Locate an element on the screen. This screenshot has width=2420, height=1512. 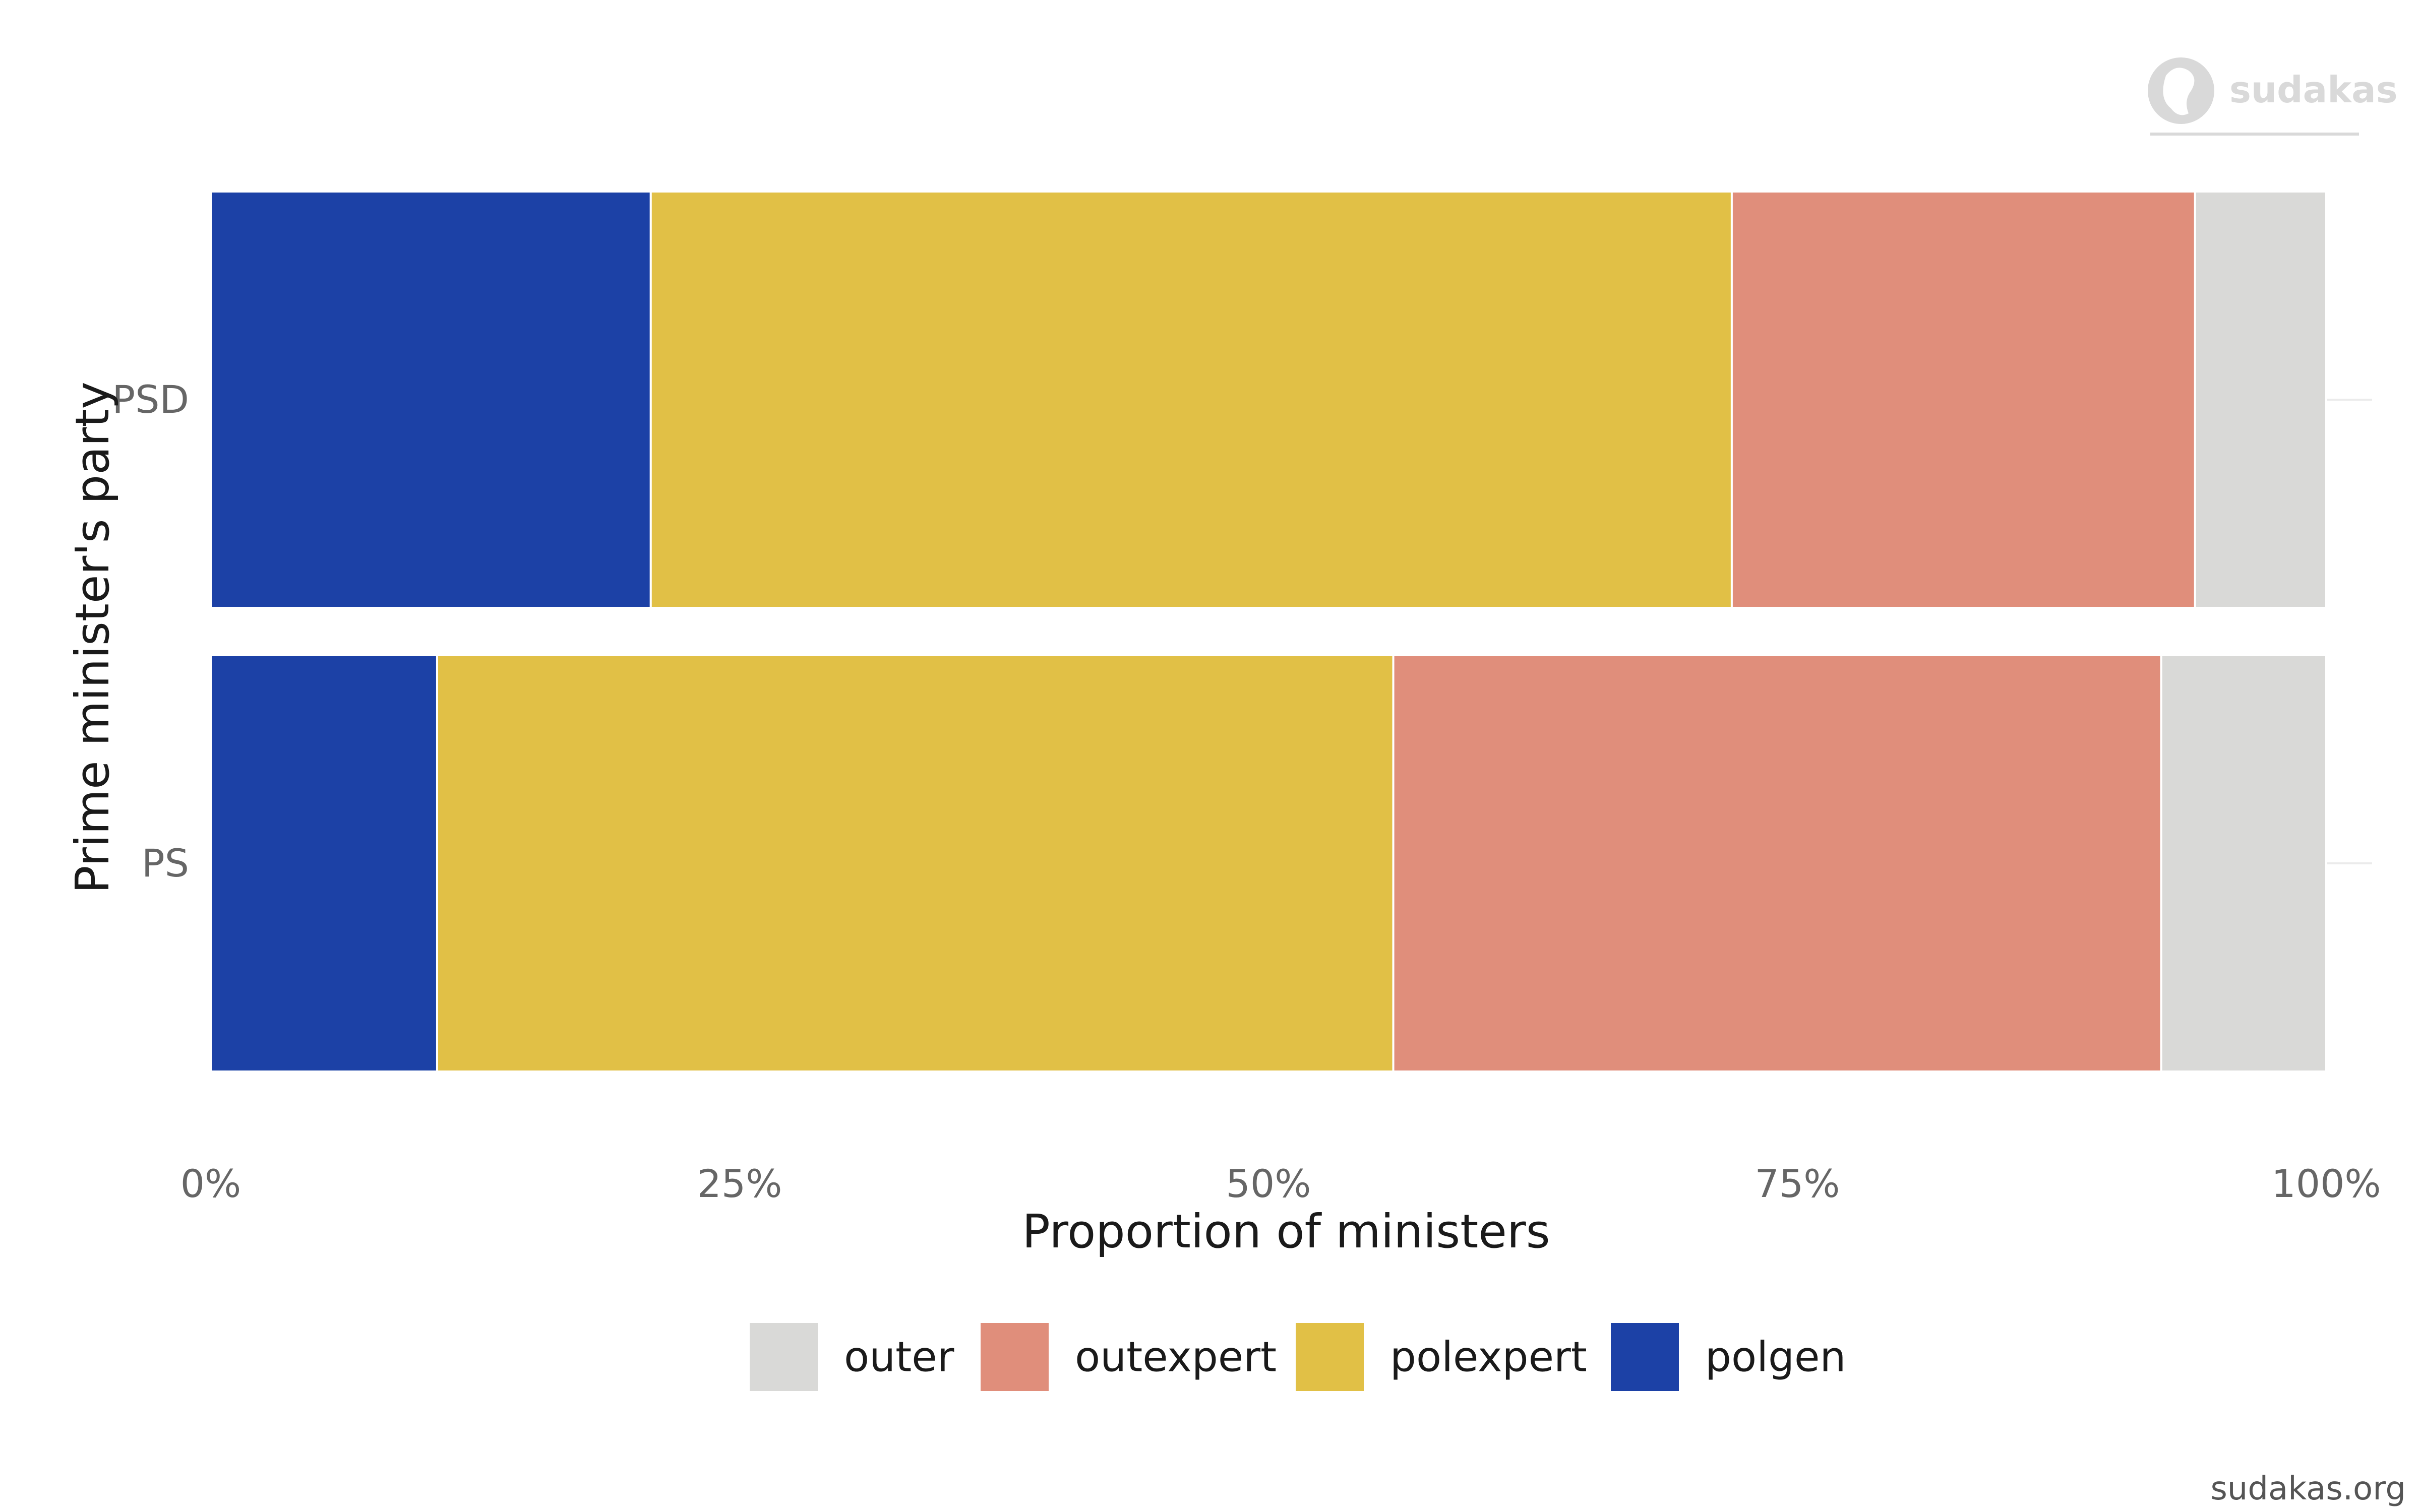
logo: sudakas is located at coordinates (2273, 96).